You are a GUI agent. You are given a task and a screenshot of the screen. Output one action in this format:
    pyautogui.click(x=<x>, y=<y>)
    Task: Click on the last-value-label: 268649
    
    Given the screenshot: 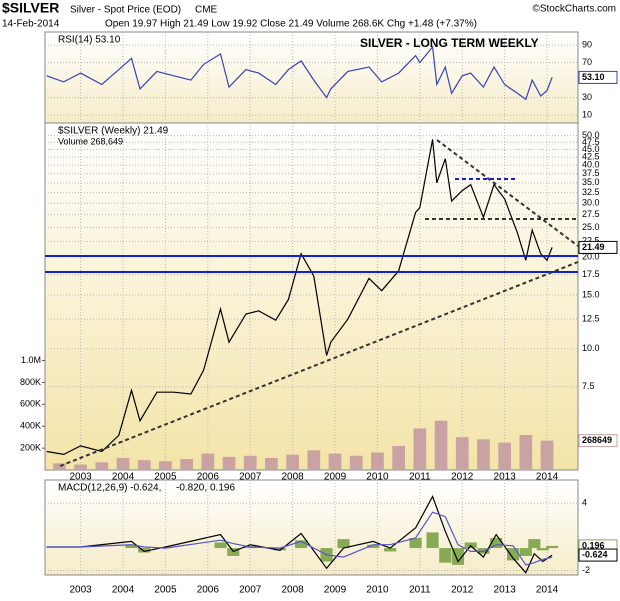 What is the action you would take?
    pyautogui.click(x=597, y=440)
    